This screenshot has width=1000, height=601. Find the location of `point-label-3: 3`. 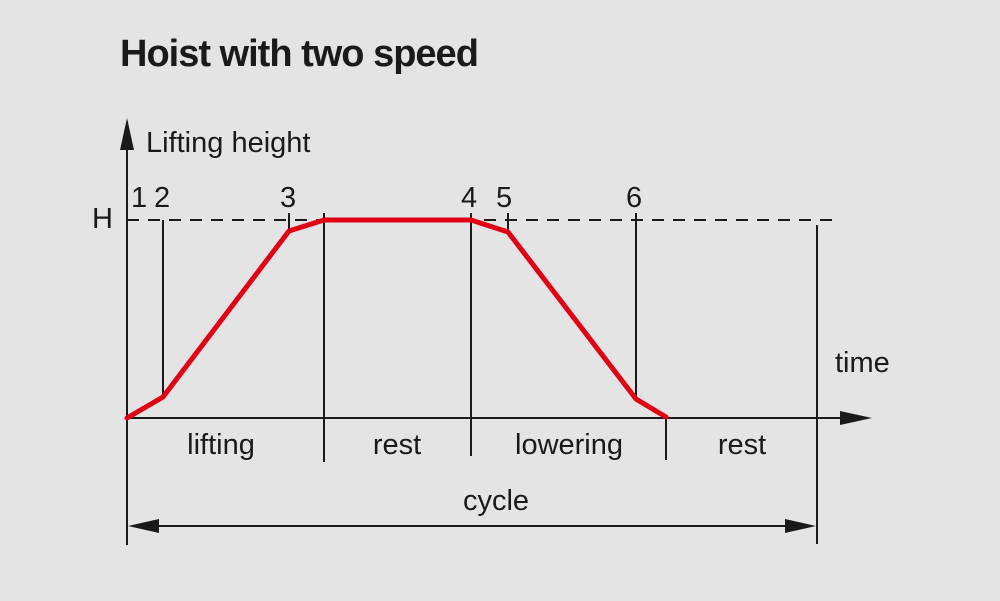

point-label-3: 3 is located at coordinates (288, 198).